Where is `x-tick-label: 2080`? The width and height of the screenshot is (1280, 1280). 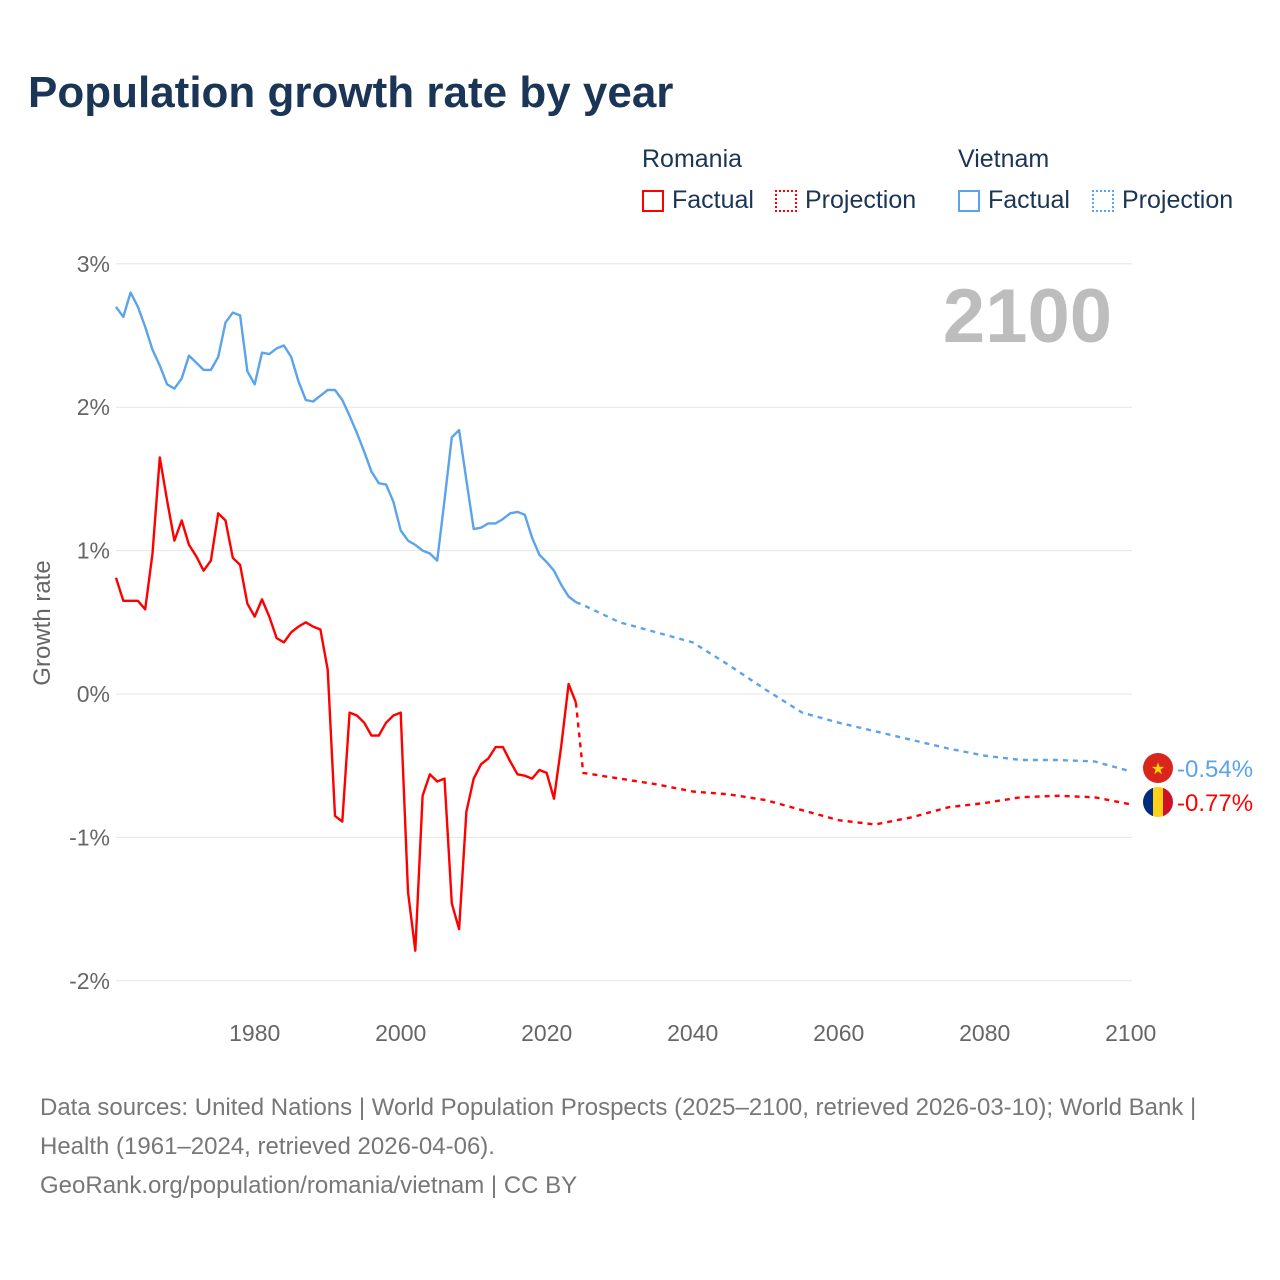
x-tick-label: 2080 is located at coordinates (984, 1033).